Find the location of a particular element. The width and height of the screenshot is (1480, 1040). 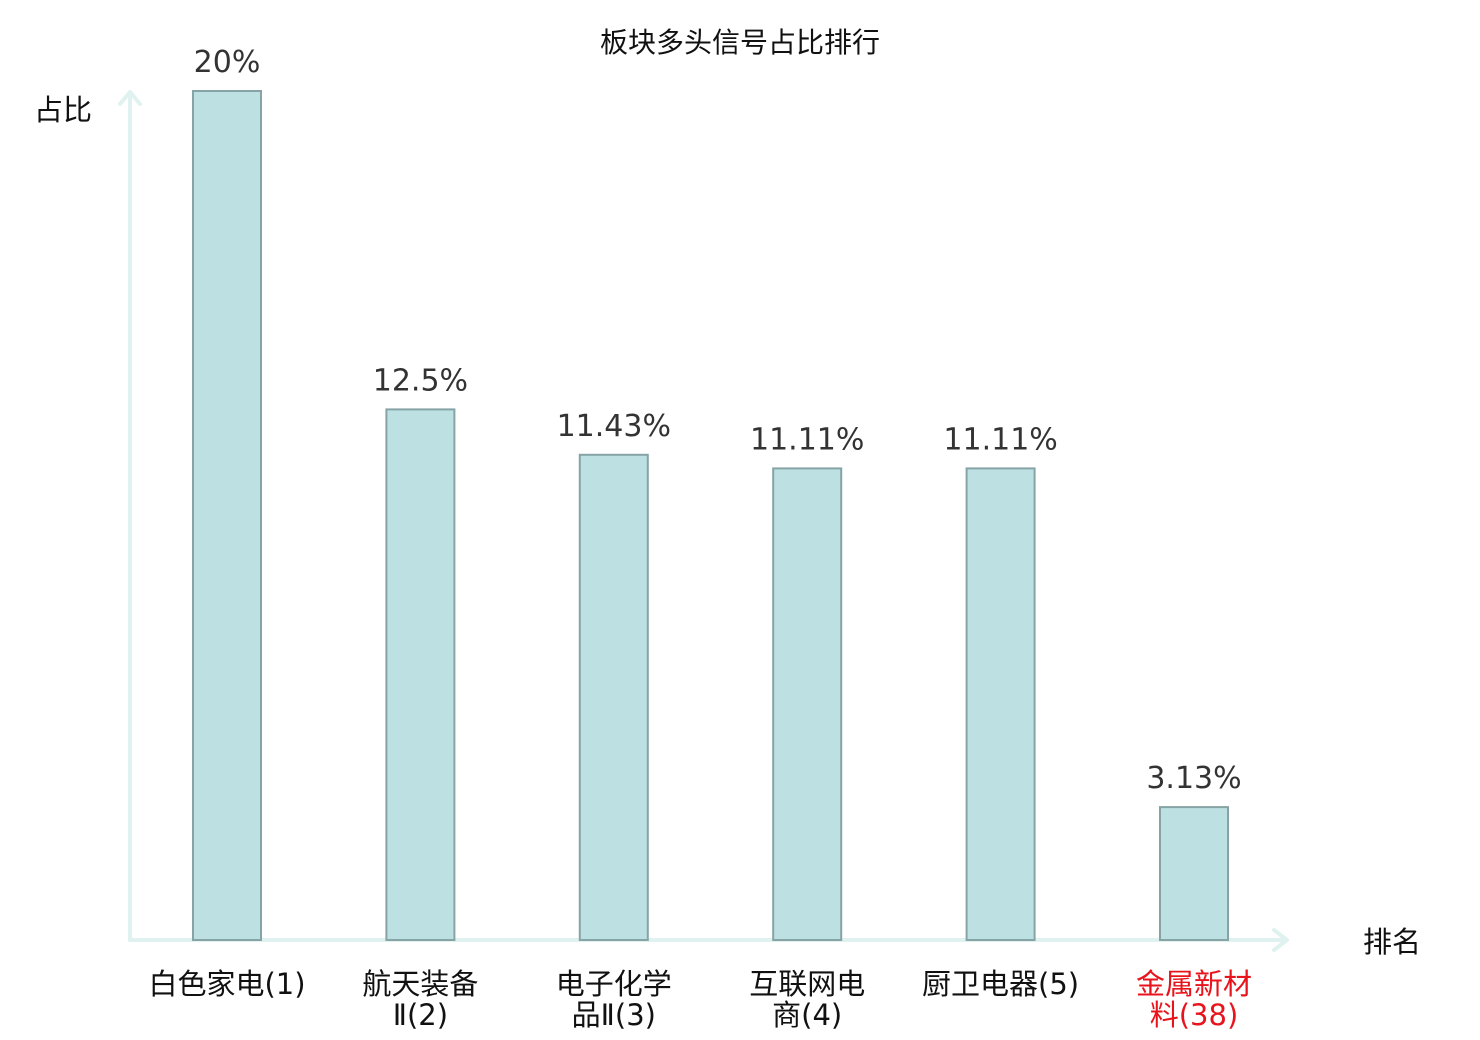

category-label-line: 航天装备 is located at coordinates (420, 984).